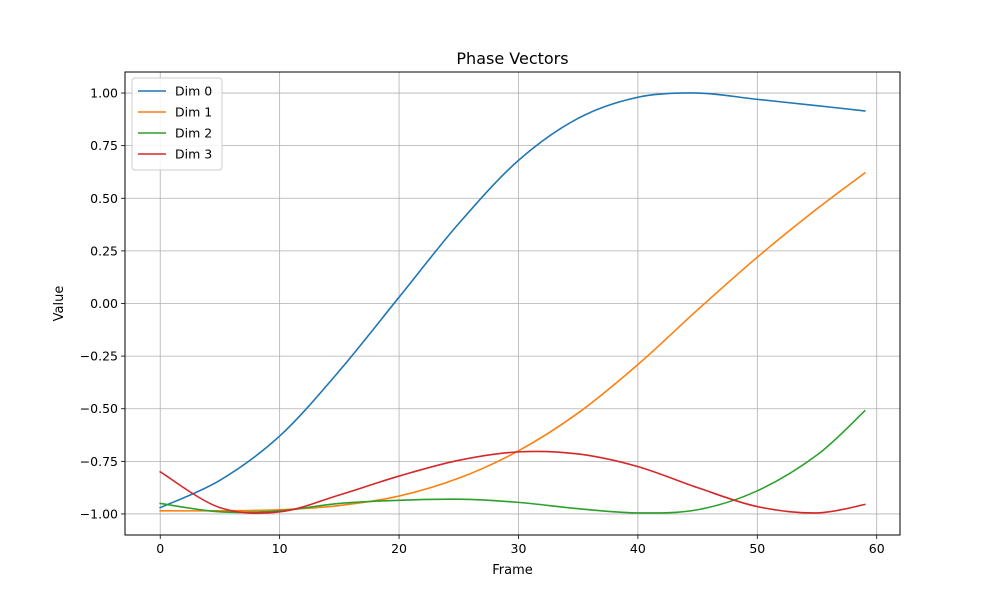 The image size is (1000, 600). What do you see at coordinates (99, 408) in the screenshot?
I see `y-tick-label: −0.50` at bounding box center [99, 408].